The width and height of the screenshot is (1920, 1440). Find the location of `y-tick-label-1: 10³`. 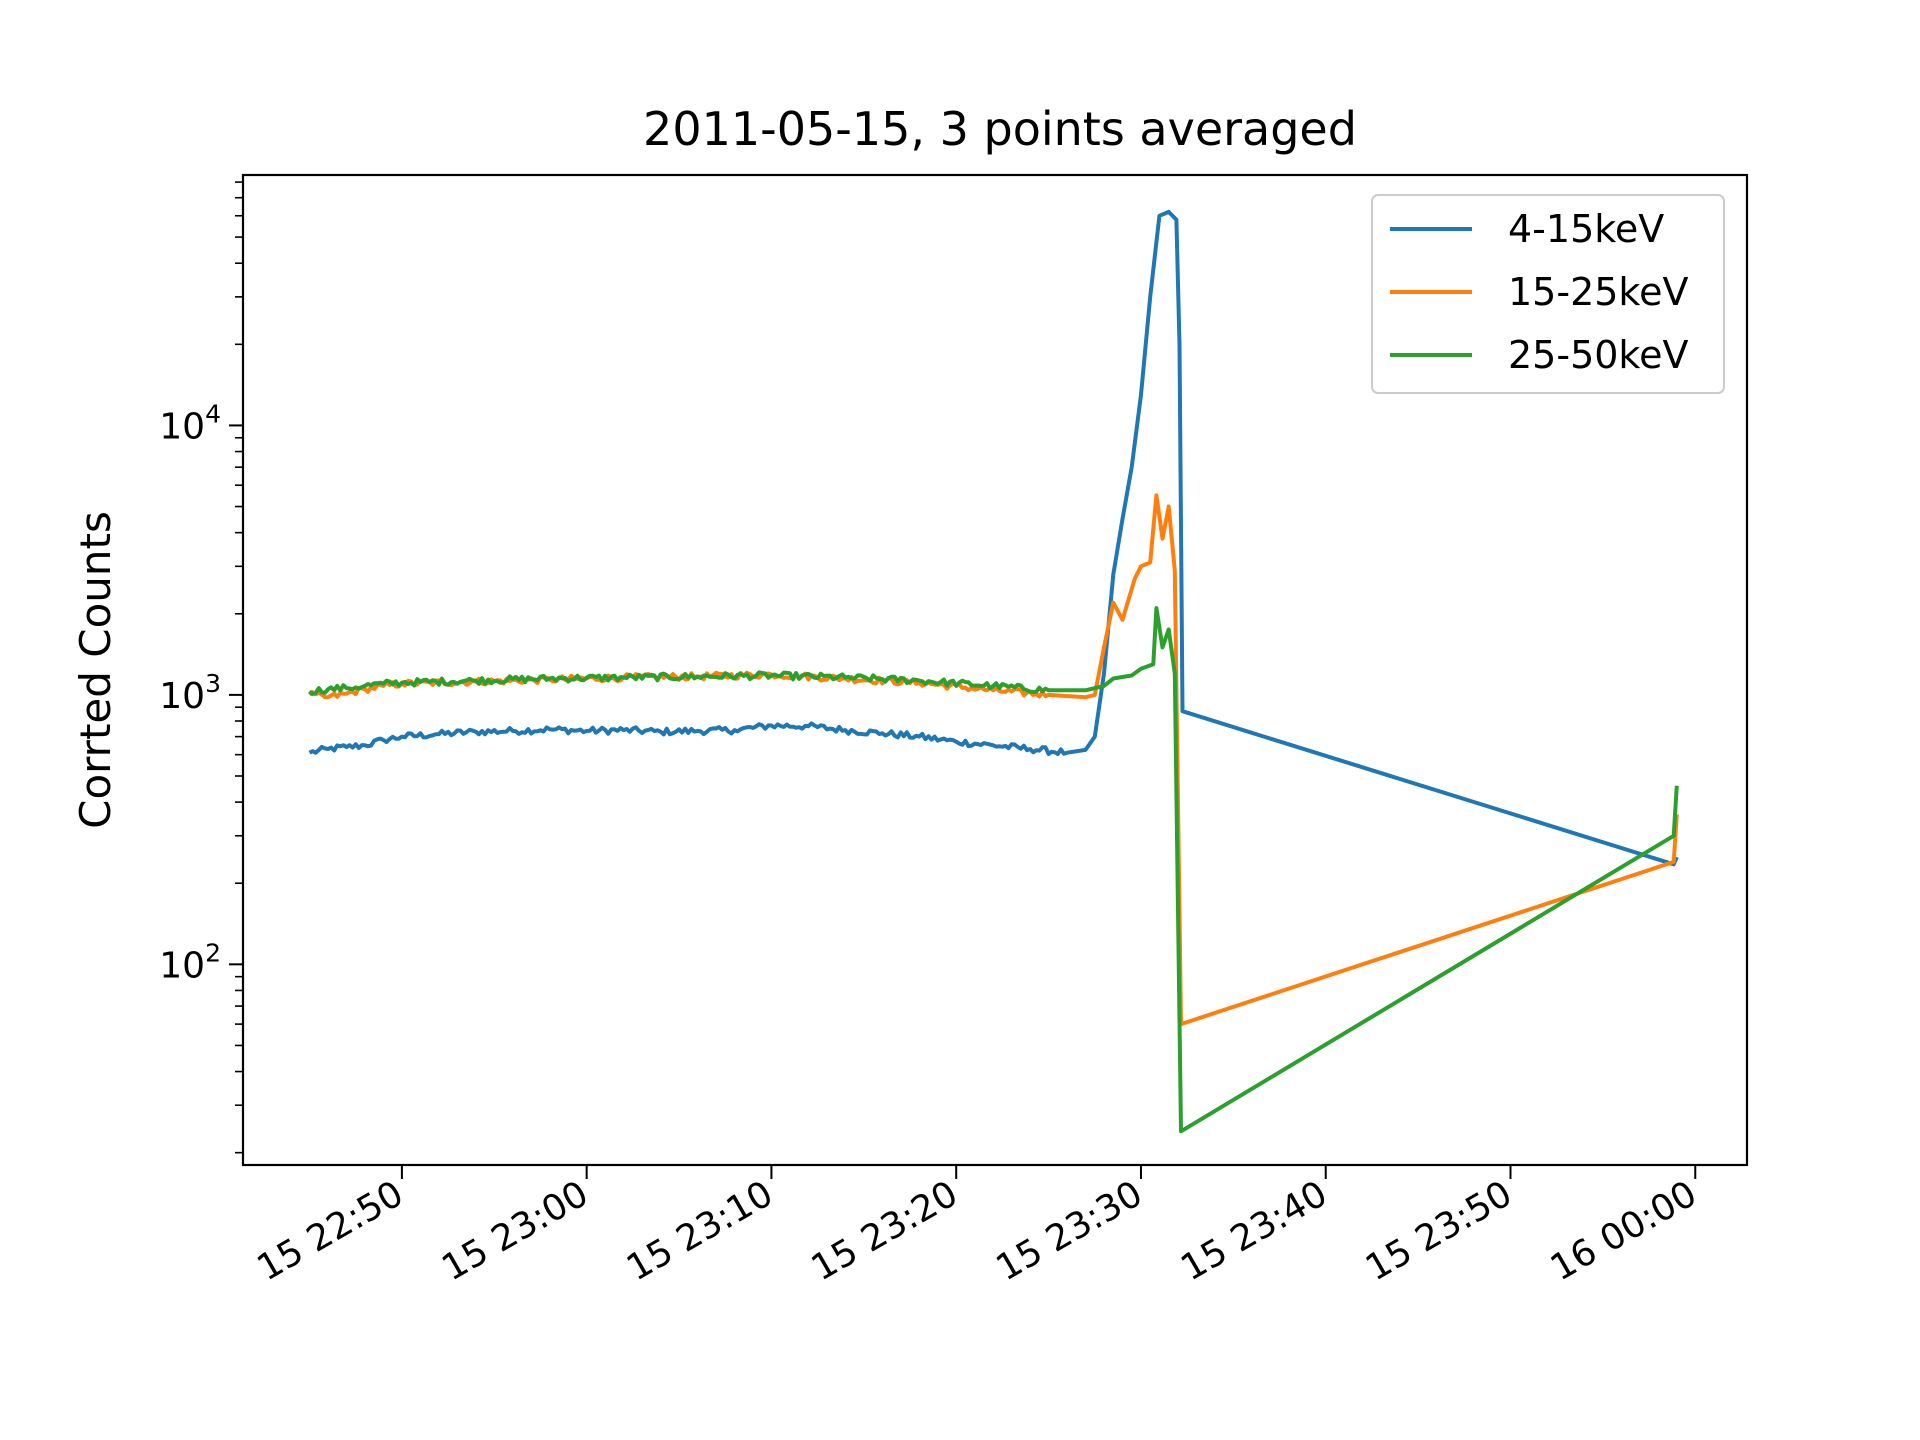

y-tick-label-1: 10³ is located at coordinates (190, 693).